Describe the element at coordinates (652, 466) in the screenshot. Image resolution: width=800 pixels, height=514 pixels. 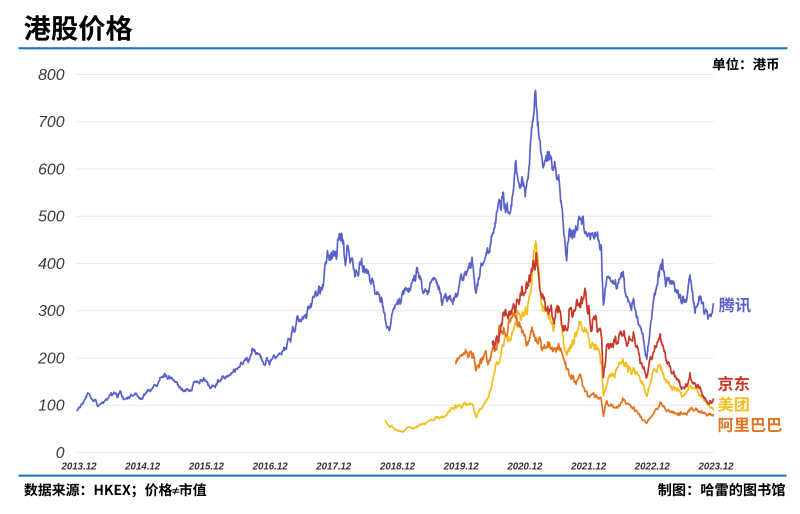
I see `svg-text: 2022.12` at that location.